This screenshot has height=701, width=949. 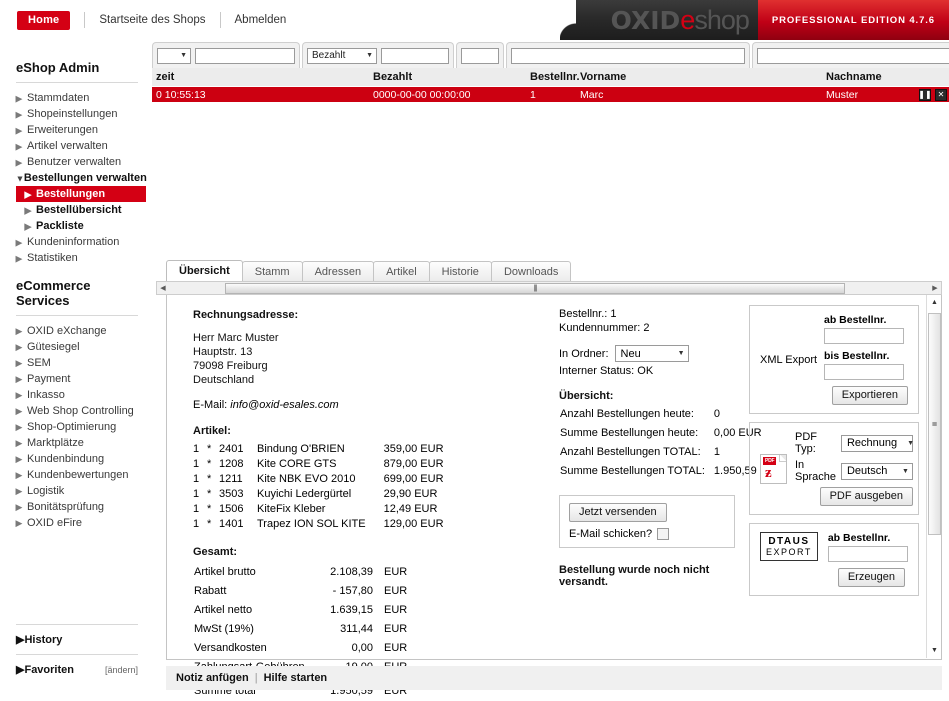 I want to click on send-now-button: Jetzt versenden, so click(x=618, y=512).